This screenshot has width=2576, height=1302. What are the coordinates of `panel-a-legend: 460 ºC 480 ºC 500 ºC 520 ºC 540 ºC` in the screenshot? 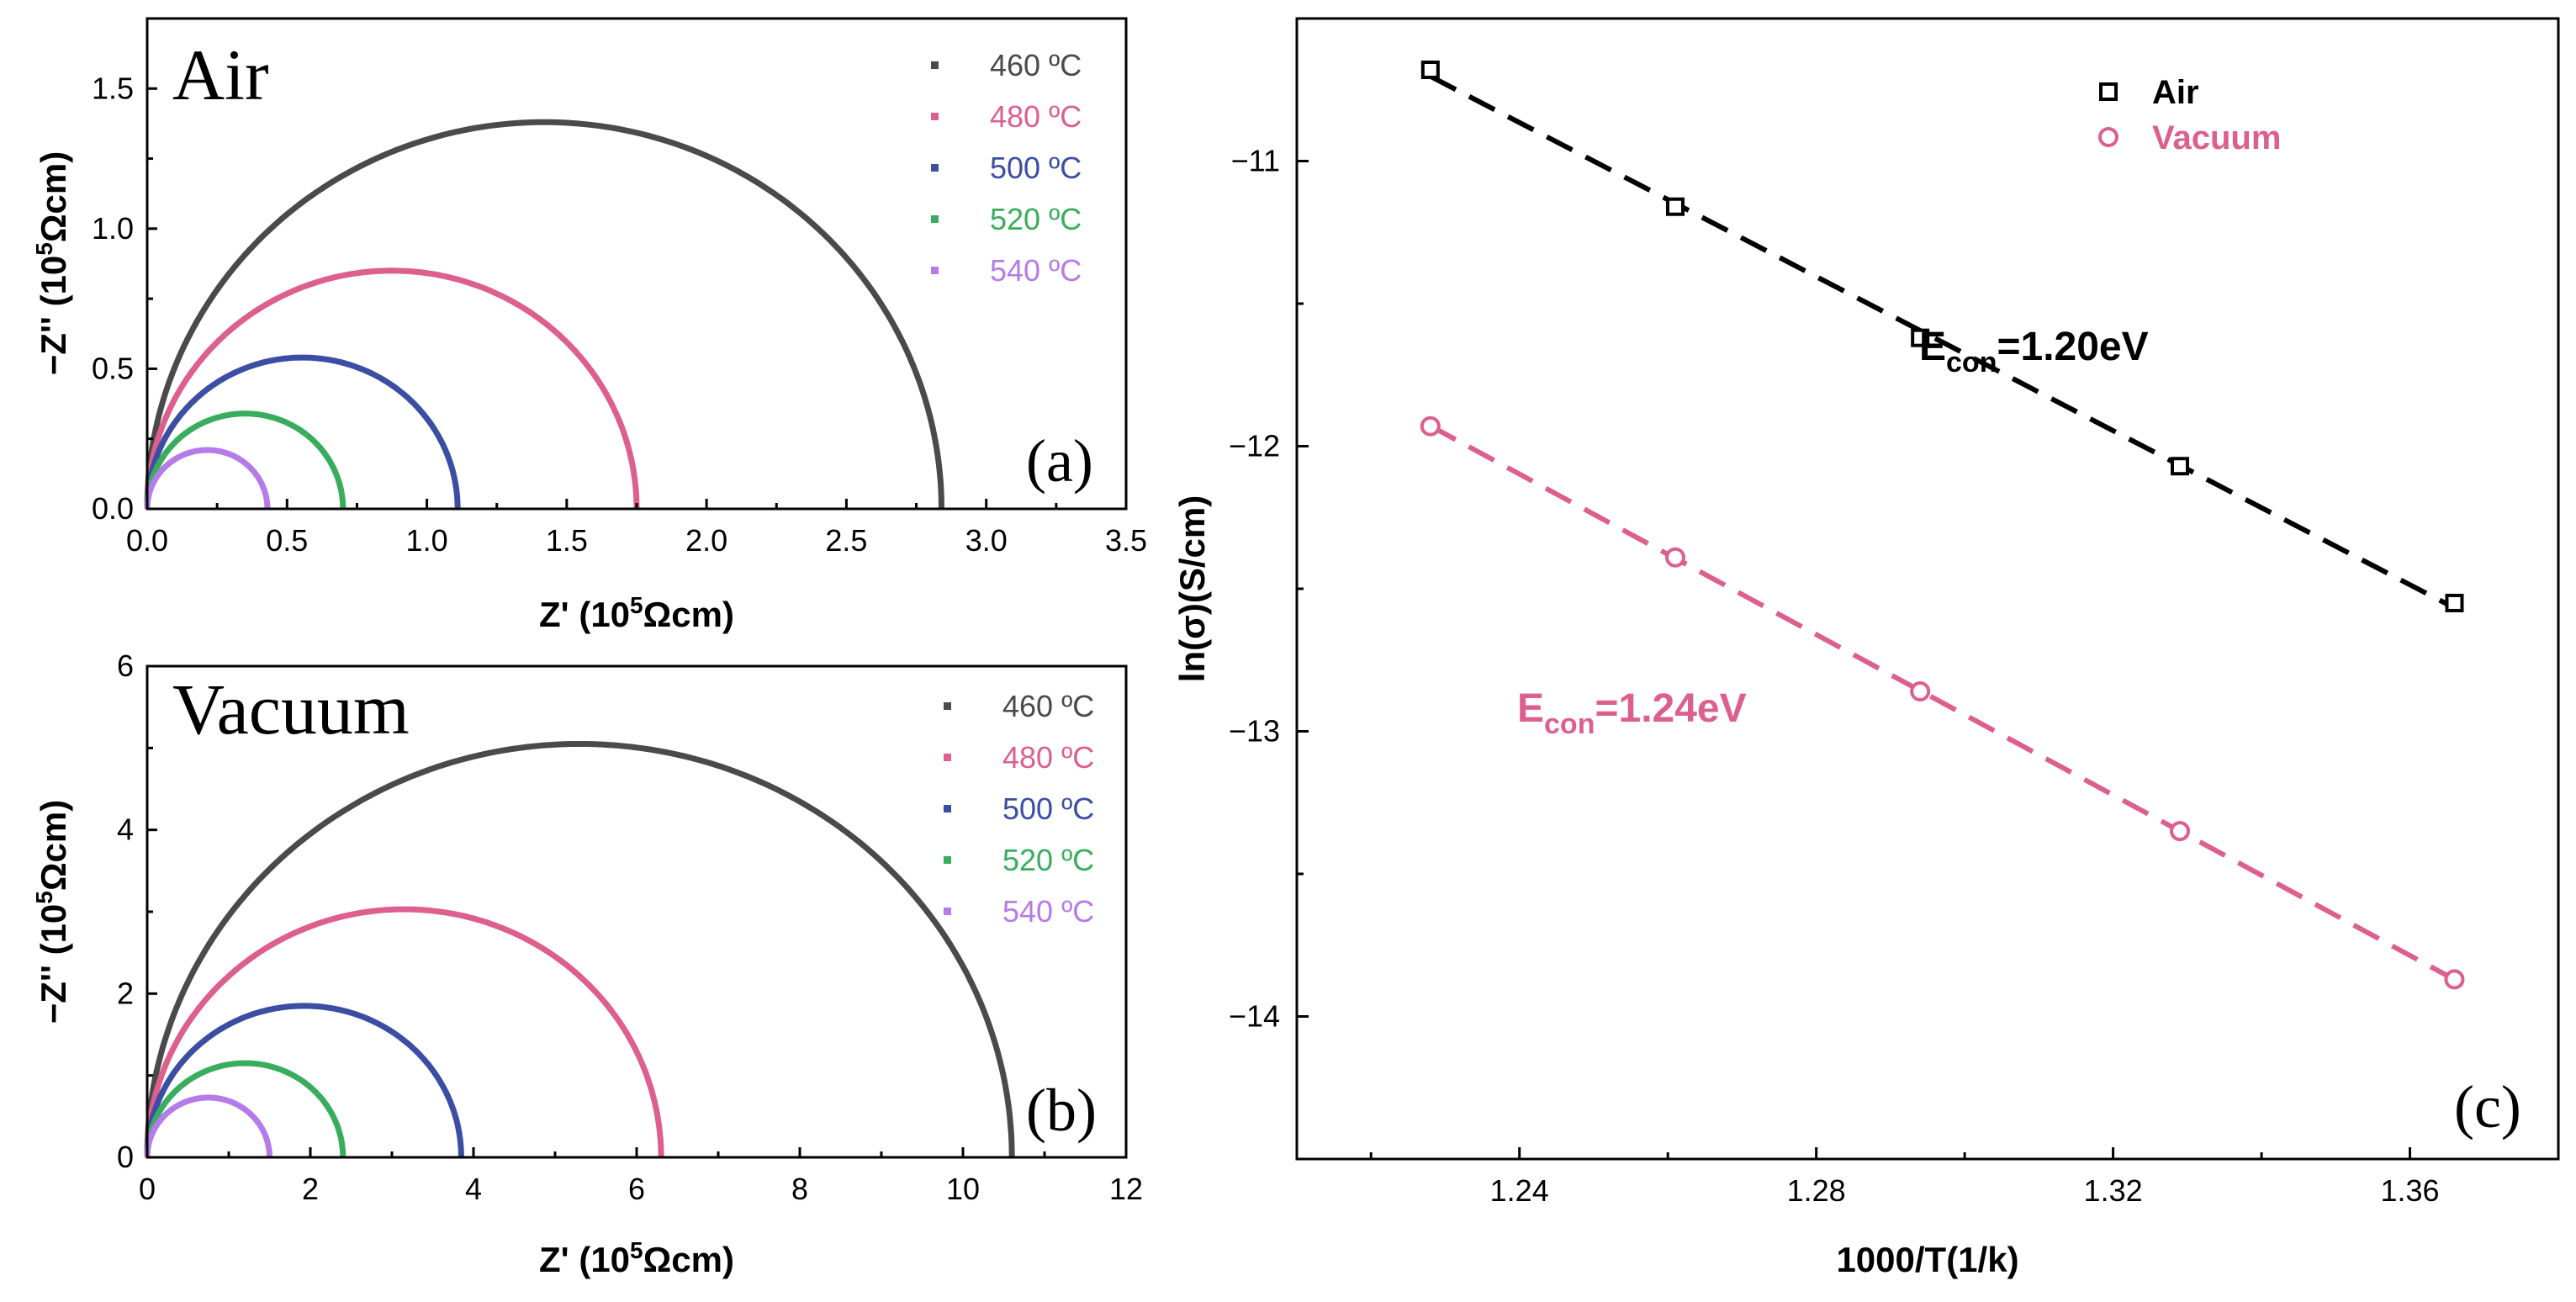 It's located at (1006, 168).